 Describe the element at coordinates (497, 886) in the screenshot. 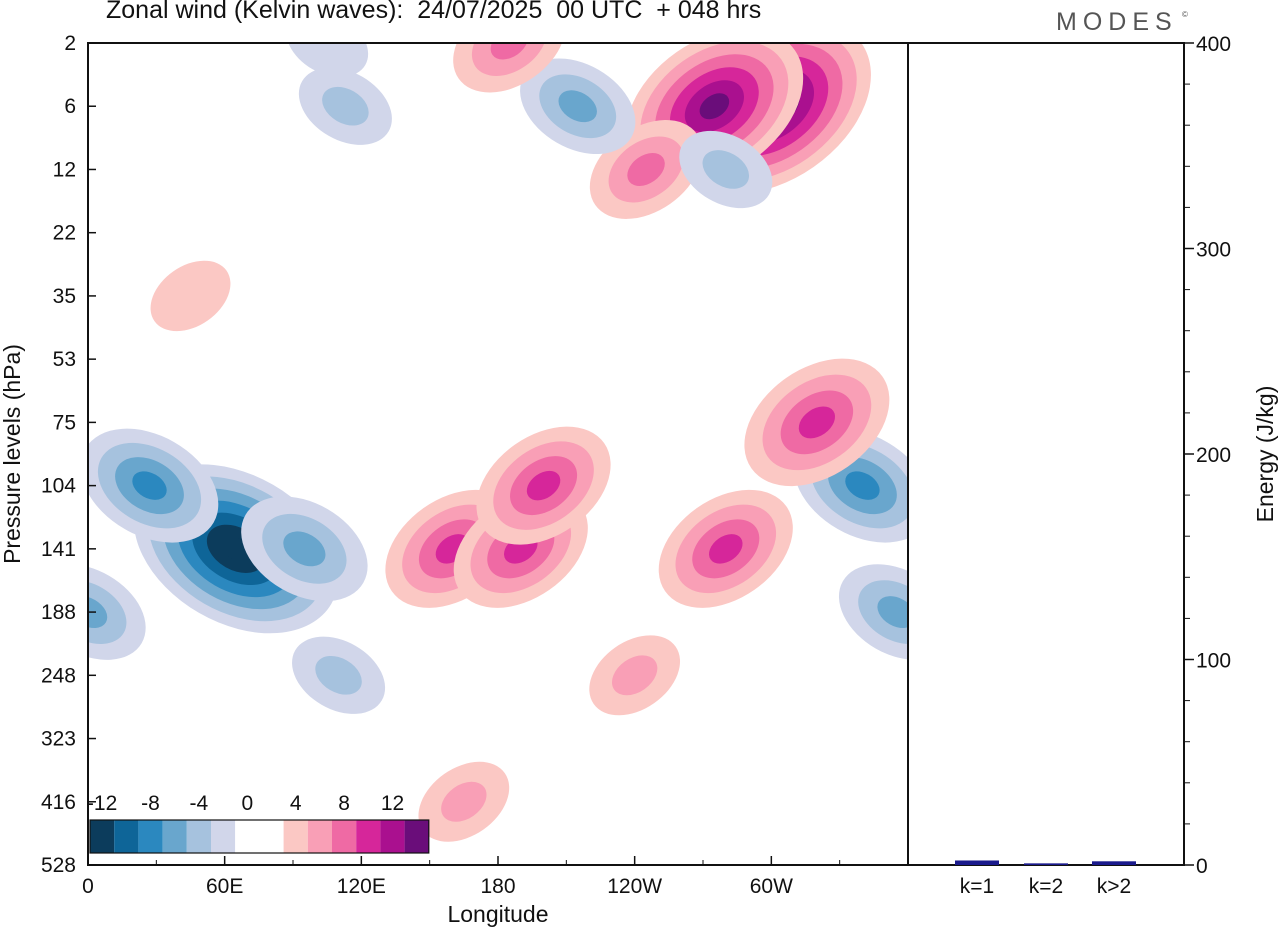

I see `x-tick-label: 180` at that location.